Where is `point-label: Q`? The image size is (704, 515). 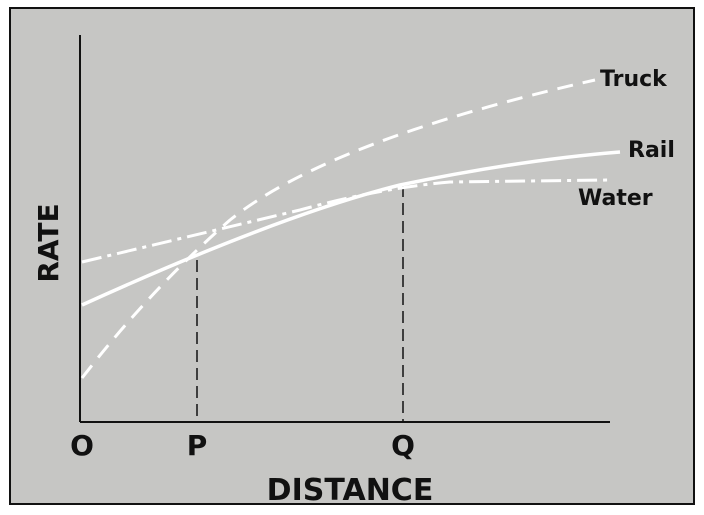 point-label: Q is located at coordinates (403, 445).